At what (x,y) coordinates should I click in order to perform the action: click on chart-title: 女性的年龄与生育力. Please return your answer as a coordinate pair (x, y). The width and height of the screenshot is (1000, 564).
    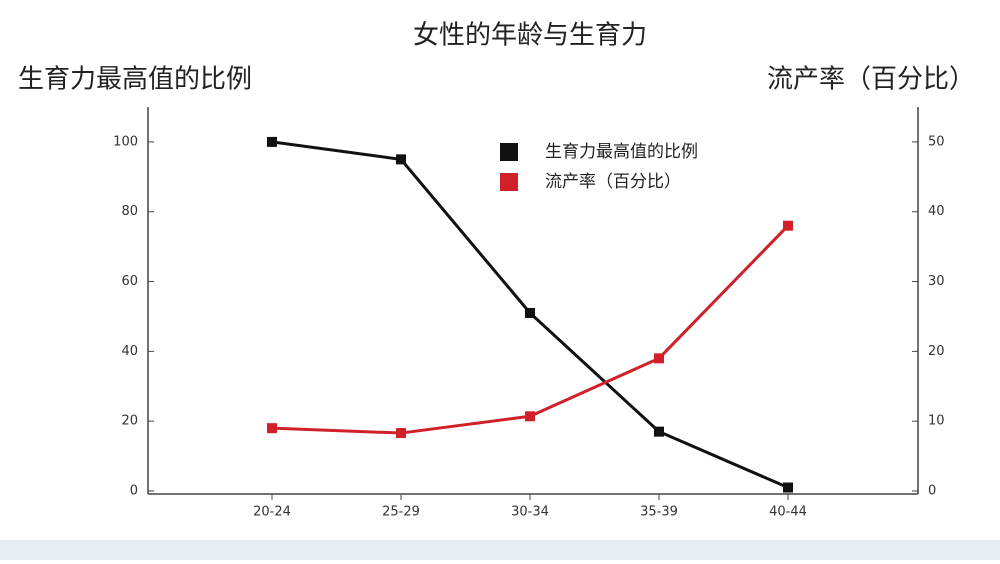
    Looking at the image, I should click on (530, 36).